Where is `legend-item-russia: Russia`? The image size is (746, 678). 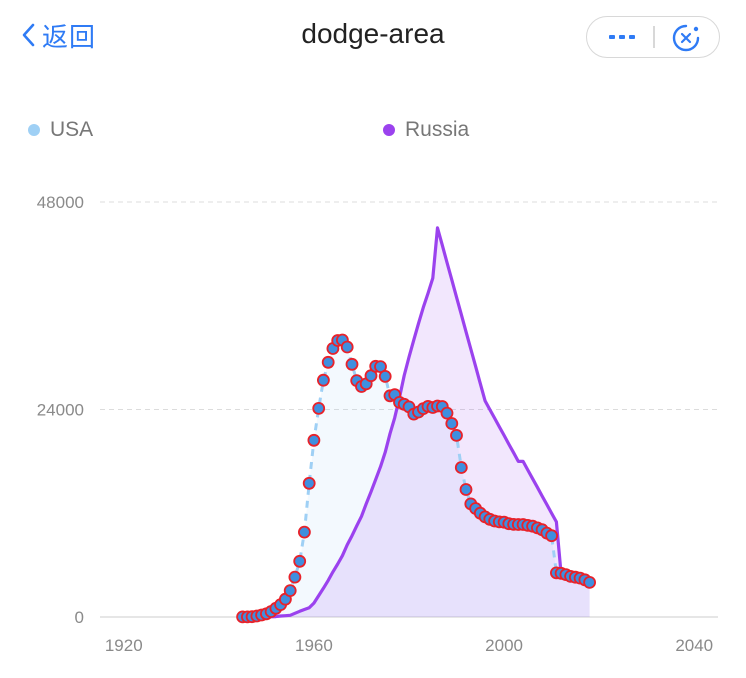 legend-item-russia: Russia is located at coordinates (426, 130).